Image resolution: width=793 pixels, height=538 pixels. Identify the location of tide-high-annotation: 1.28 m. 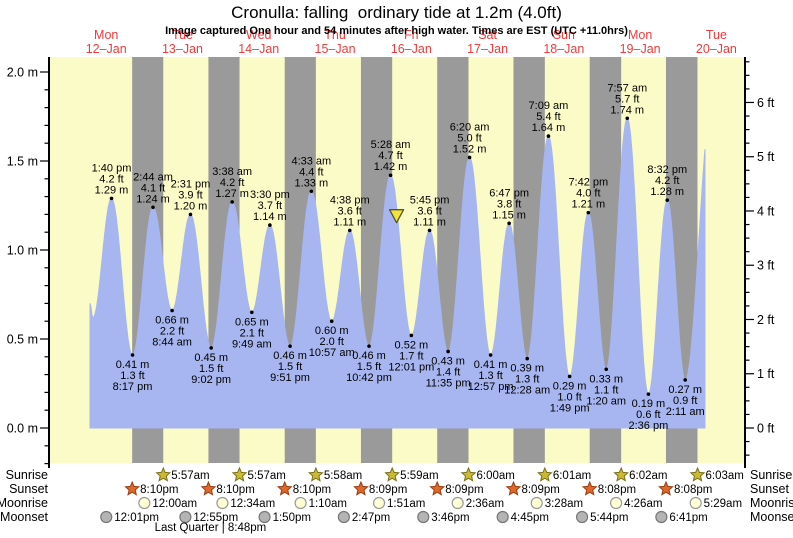
(667, 192).